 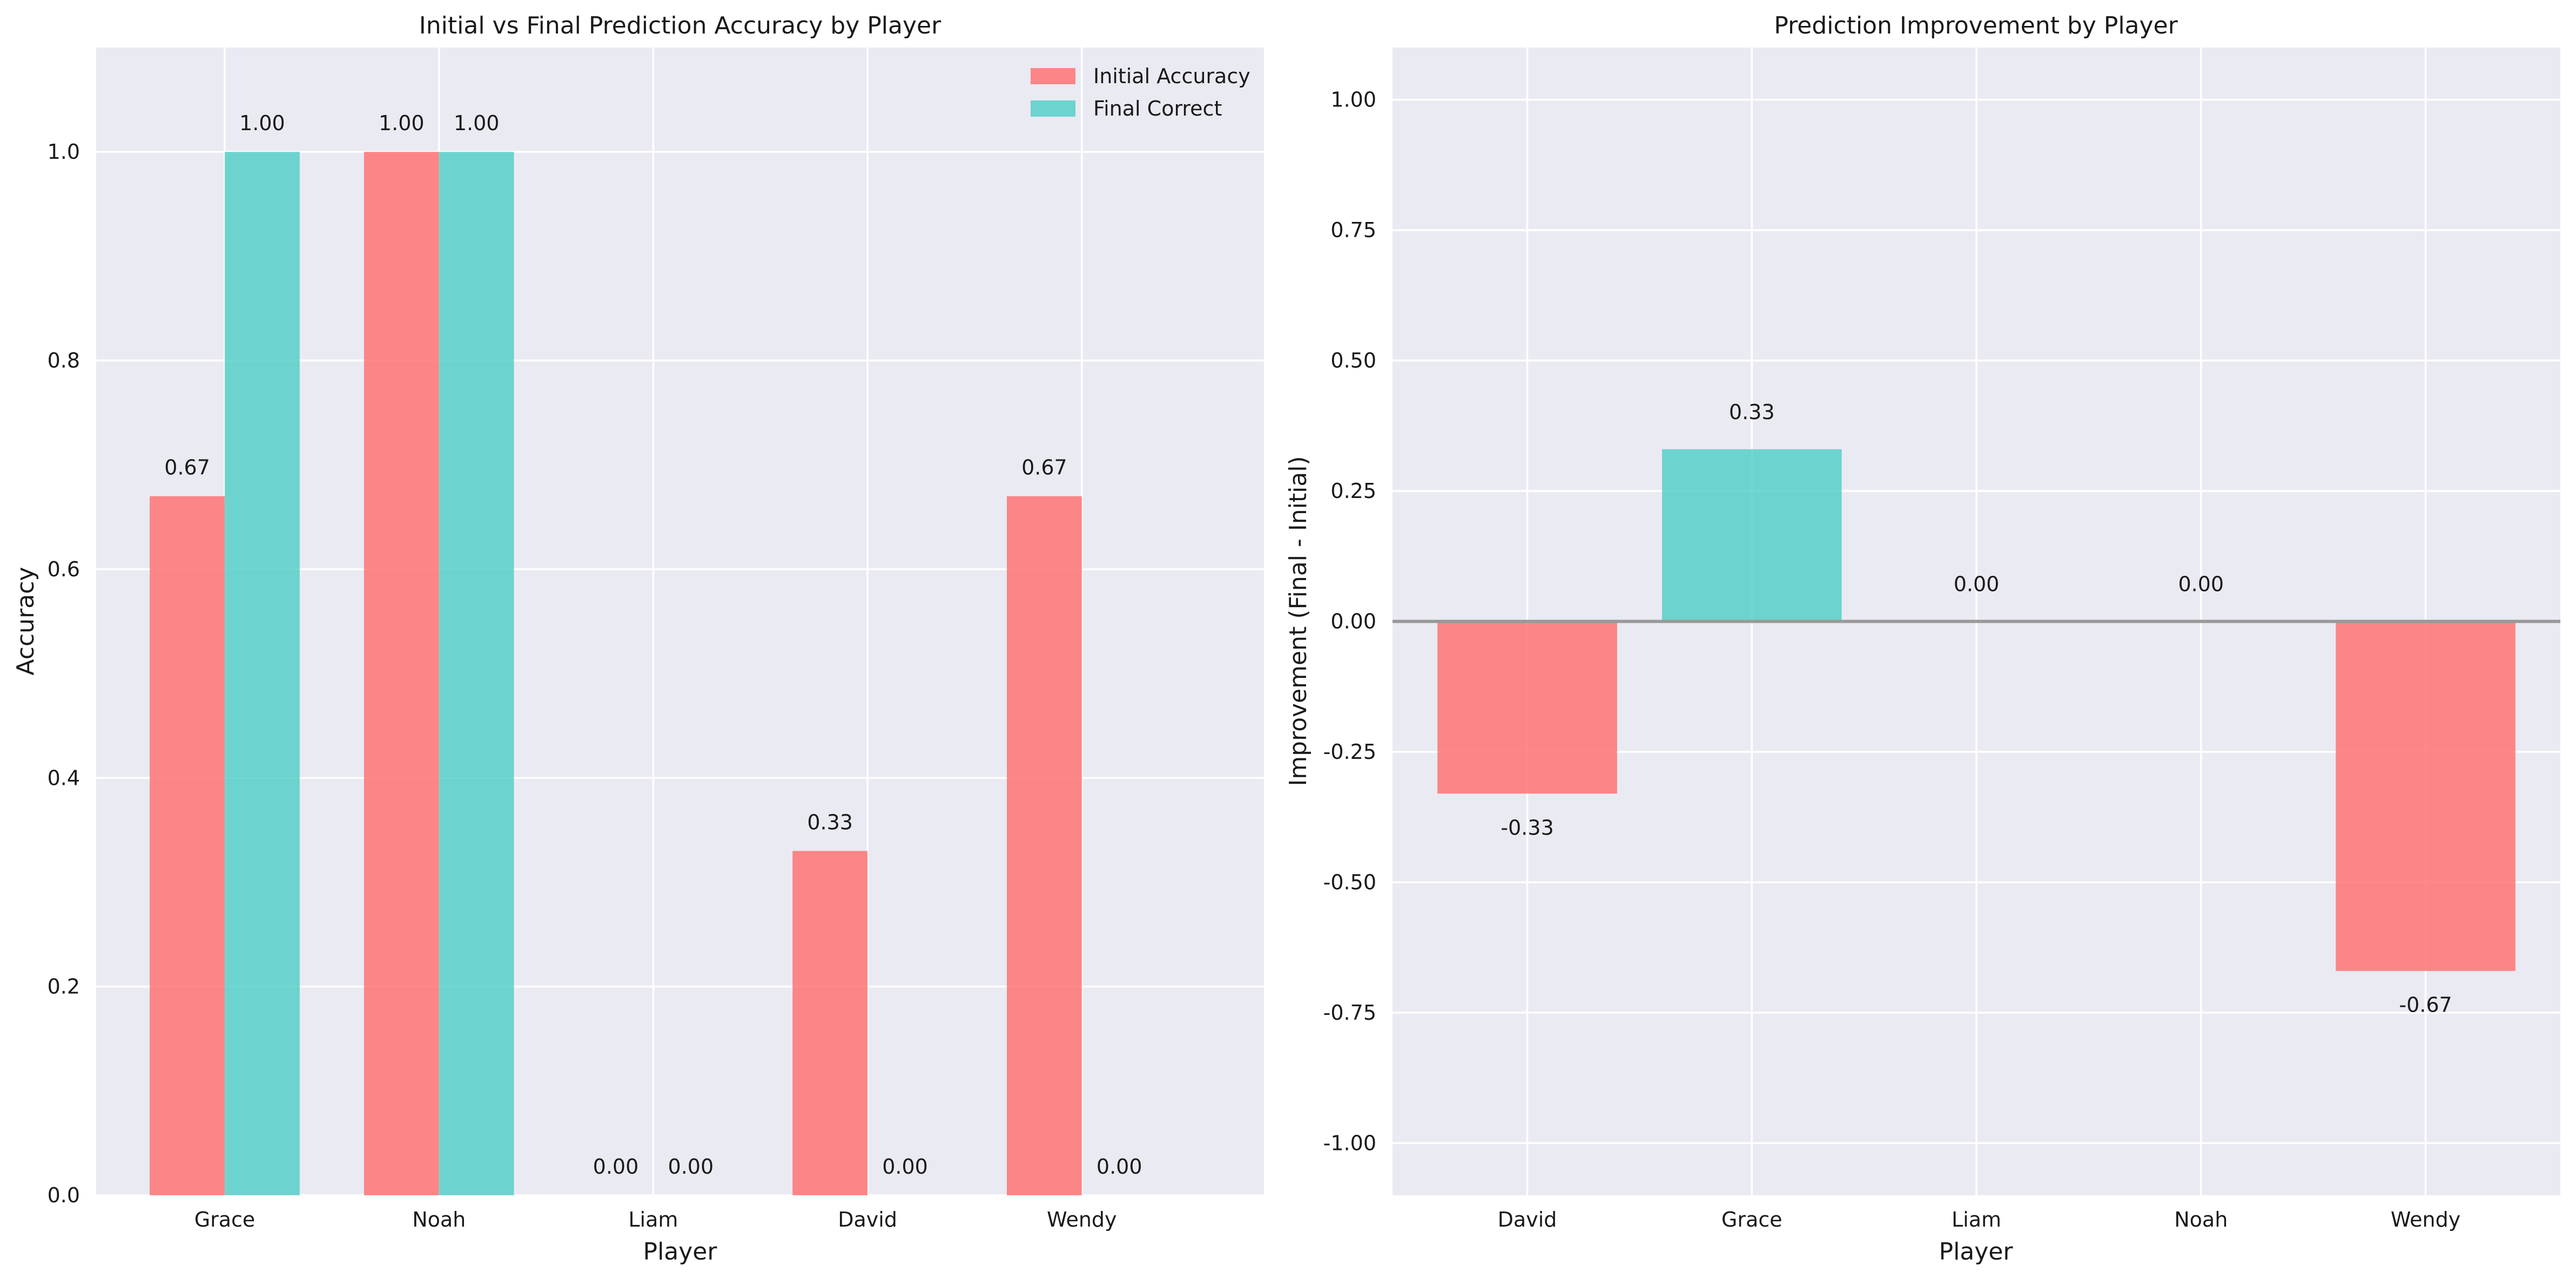 What do you see at coordinates (401, 673) in the screenshot?
I see `bar-initial-noah` at bounding box center [401, 673].